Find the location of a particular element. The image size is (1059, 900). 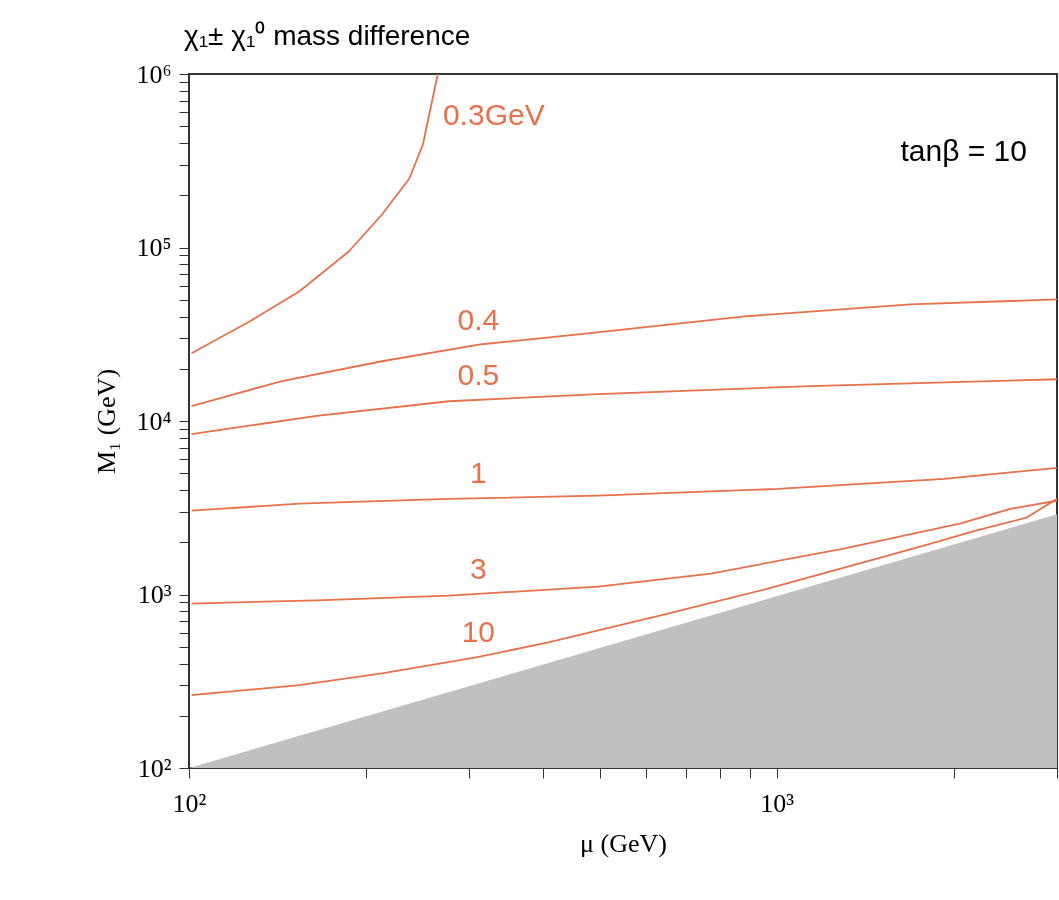

y-tick-label: 10⁵ is located at coordinates (154, 247).